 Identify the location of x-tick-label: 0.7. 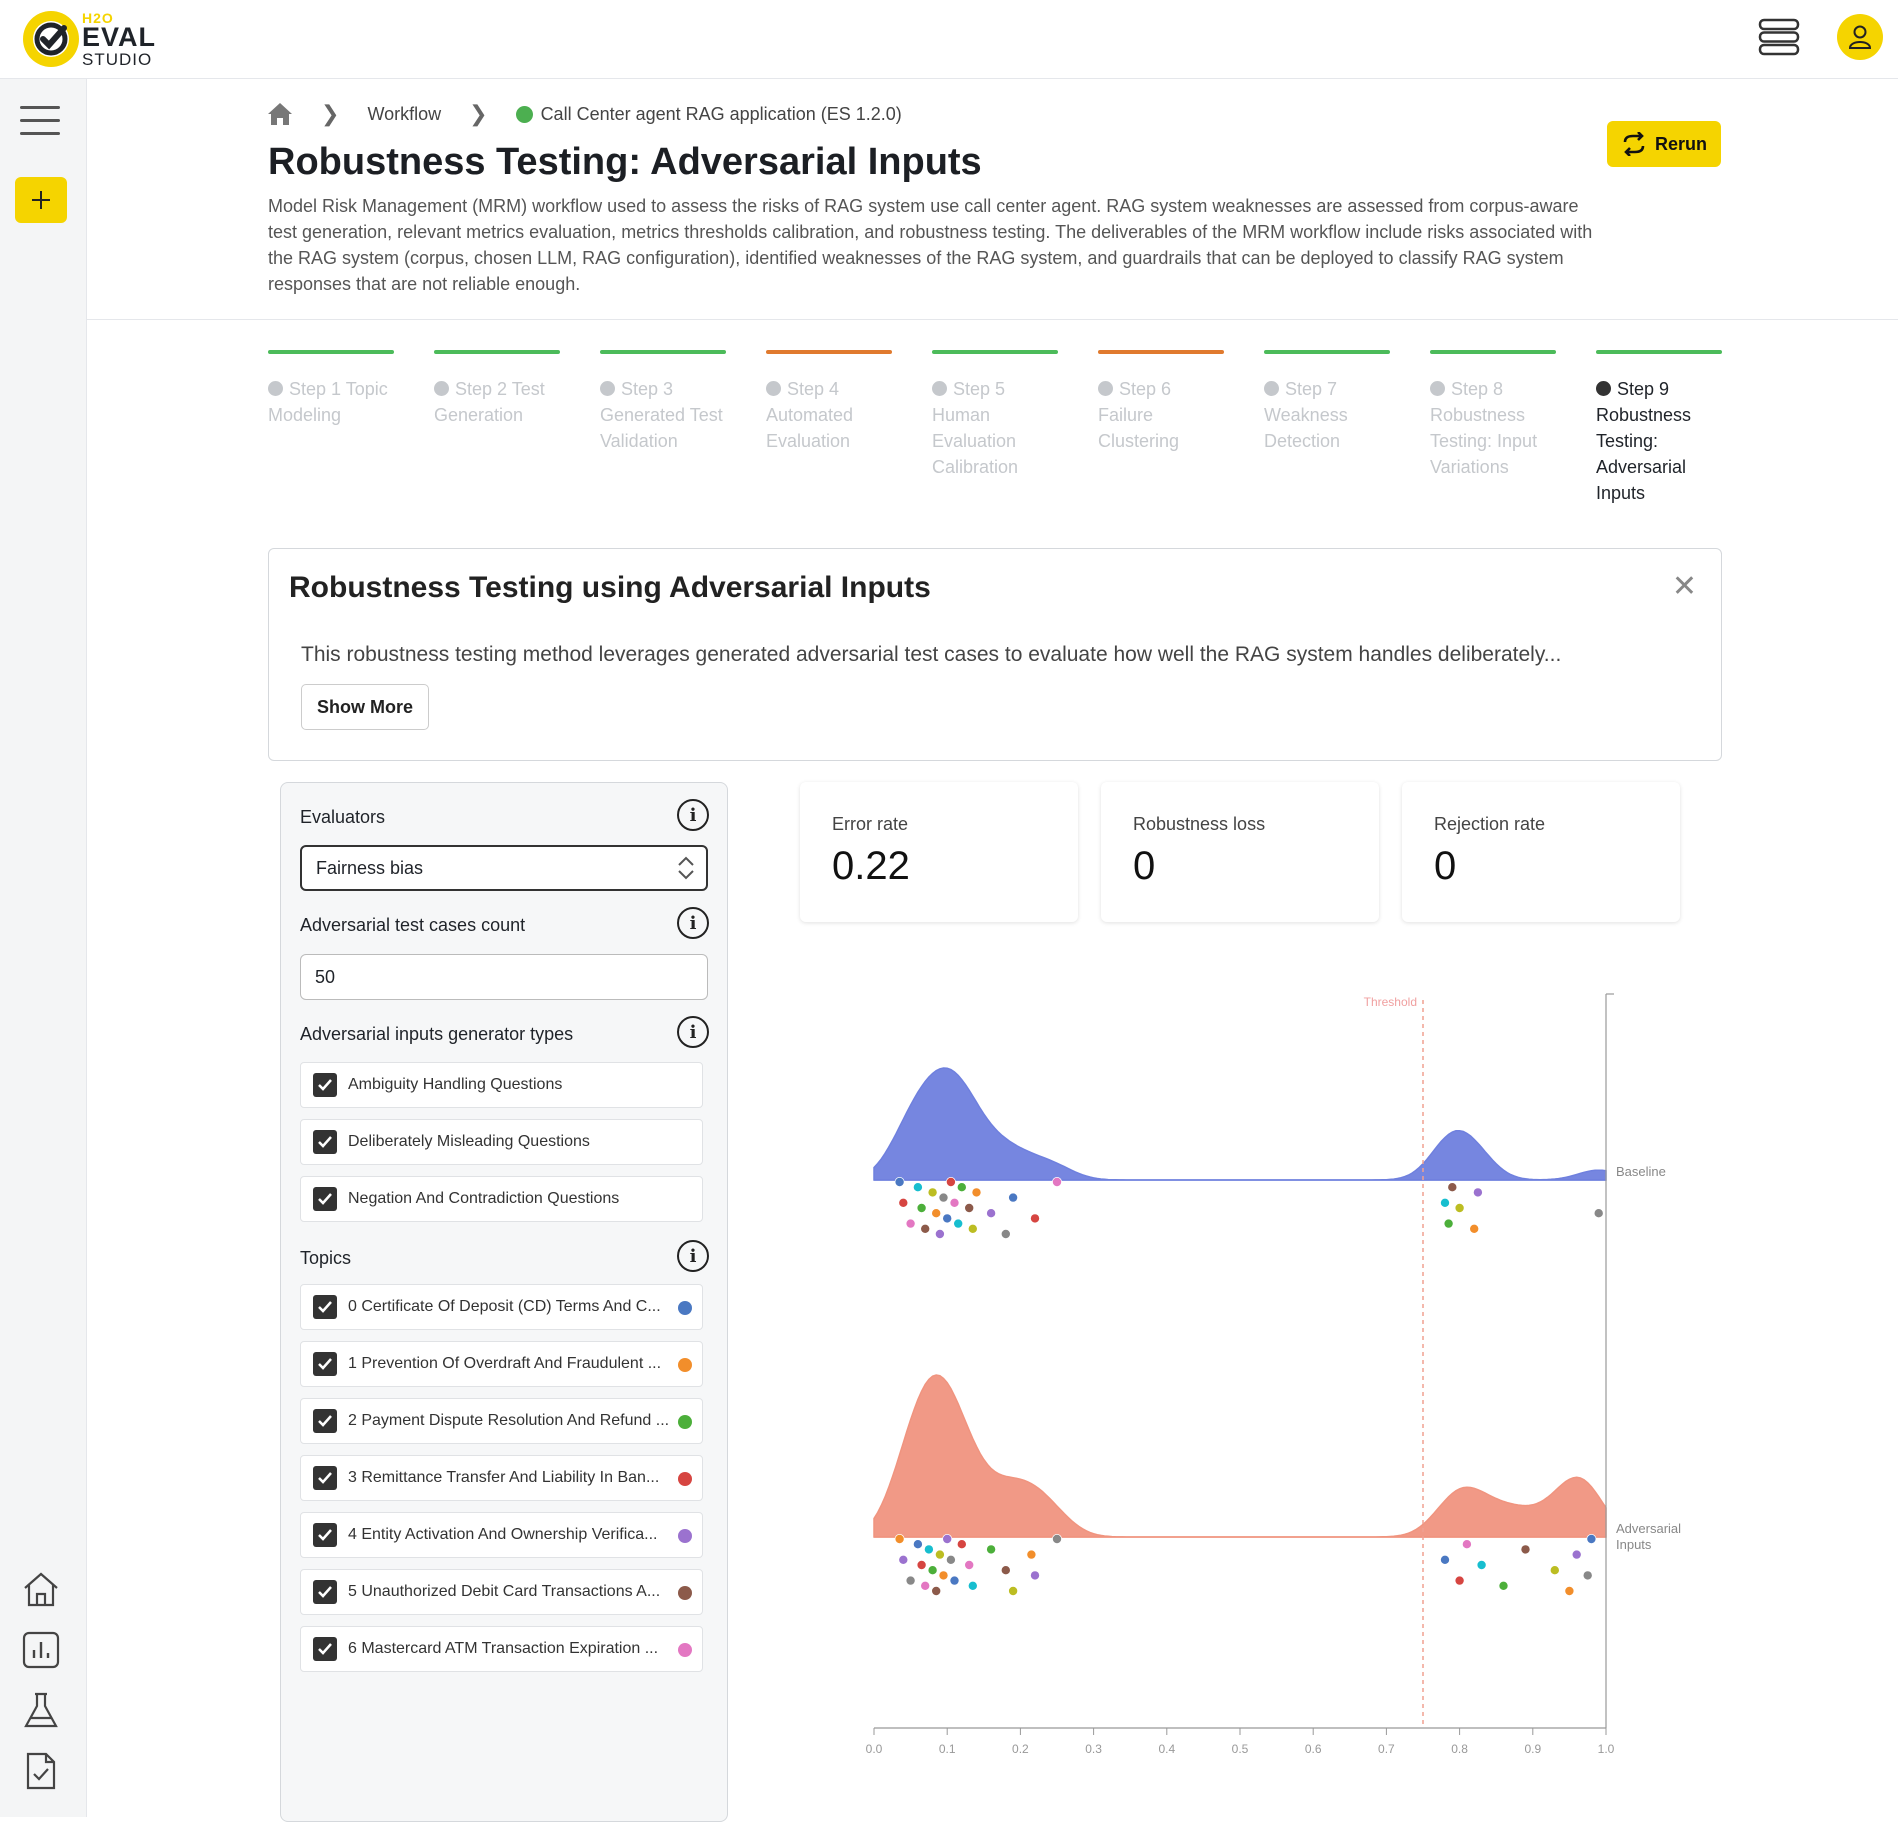
(1386, 1749).